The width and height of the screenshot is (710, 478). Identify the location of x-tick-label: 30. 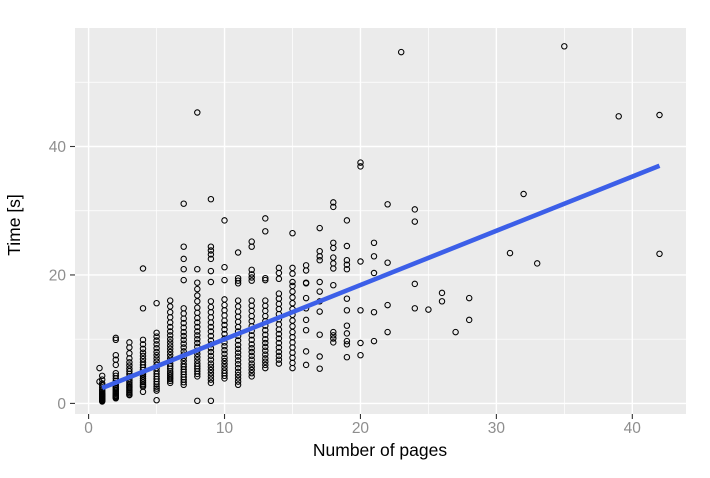
(497, 428).